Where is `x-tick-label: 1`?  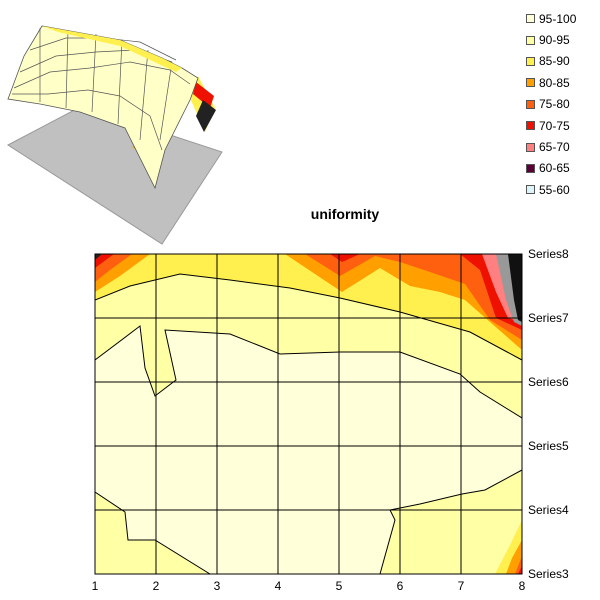
x-tick-label: 1 is located at coordinates (95, 586).